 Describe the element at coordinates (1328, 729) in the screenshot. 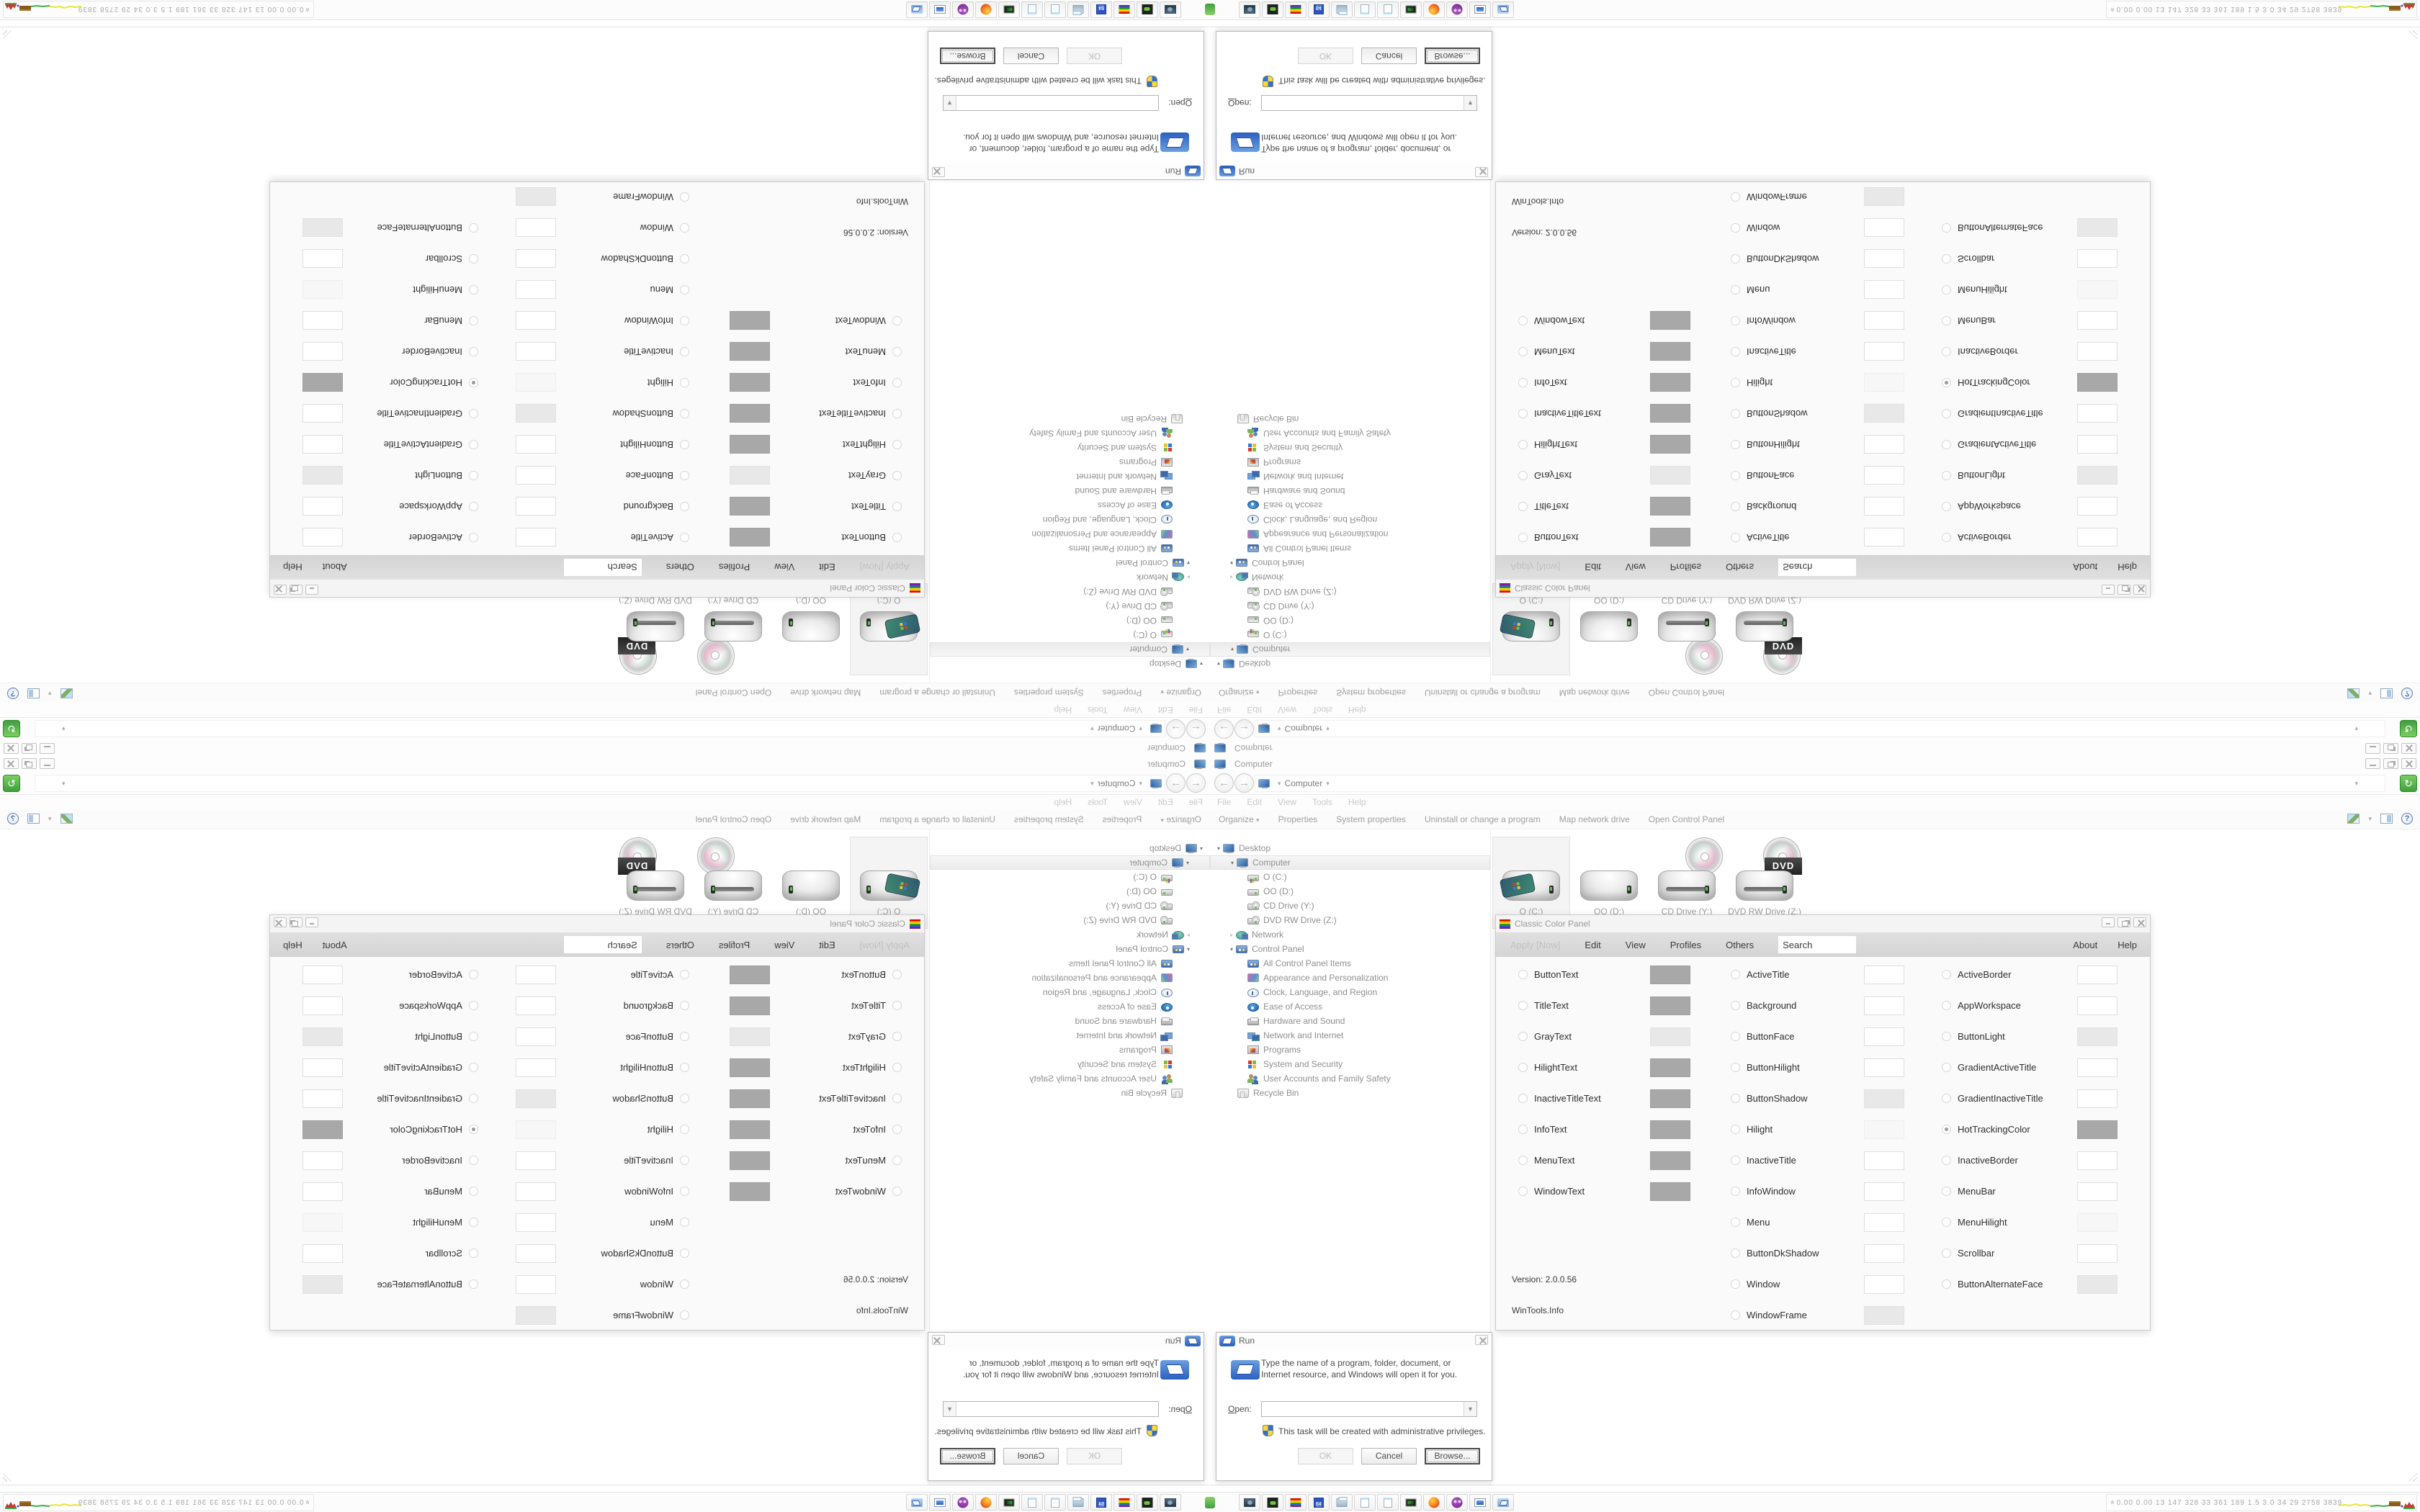

I see `chevron-down-icon: ▾` at that location.